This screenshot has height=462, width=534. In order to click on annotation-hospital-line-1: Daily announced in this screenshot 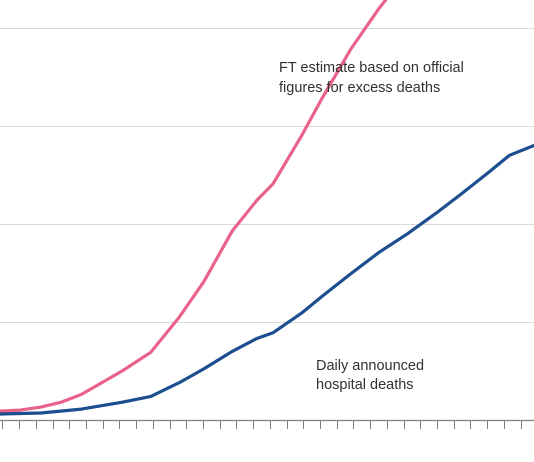, I will do `click(370, 366)`.